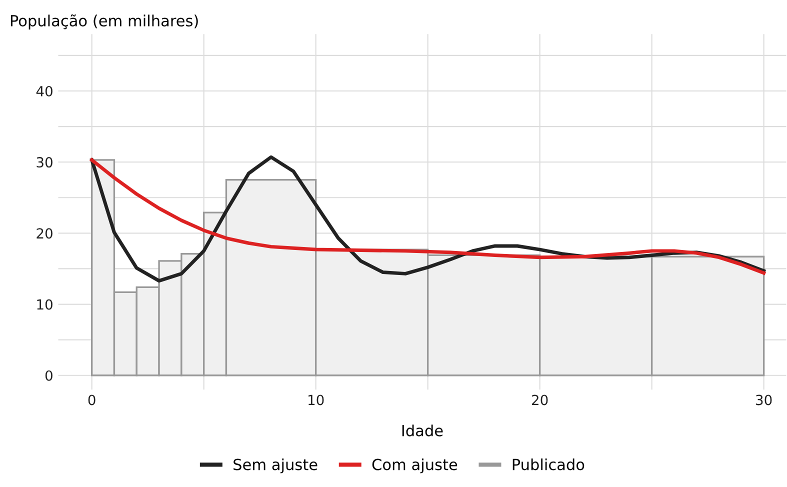 The height and width of the screenshot is (487, 787). I want to click on legend-label: Sem ajuste, so click(276, 466).